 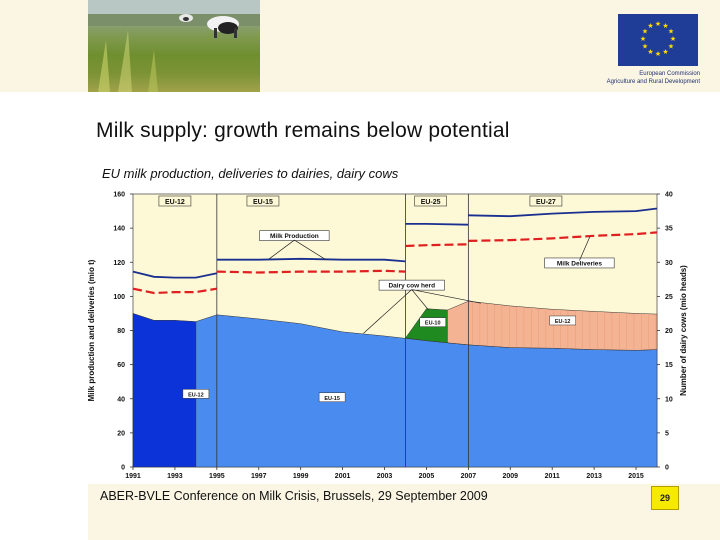 I want to click on period-label: EU-25, so click(x=431, y=202).